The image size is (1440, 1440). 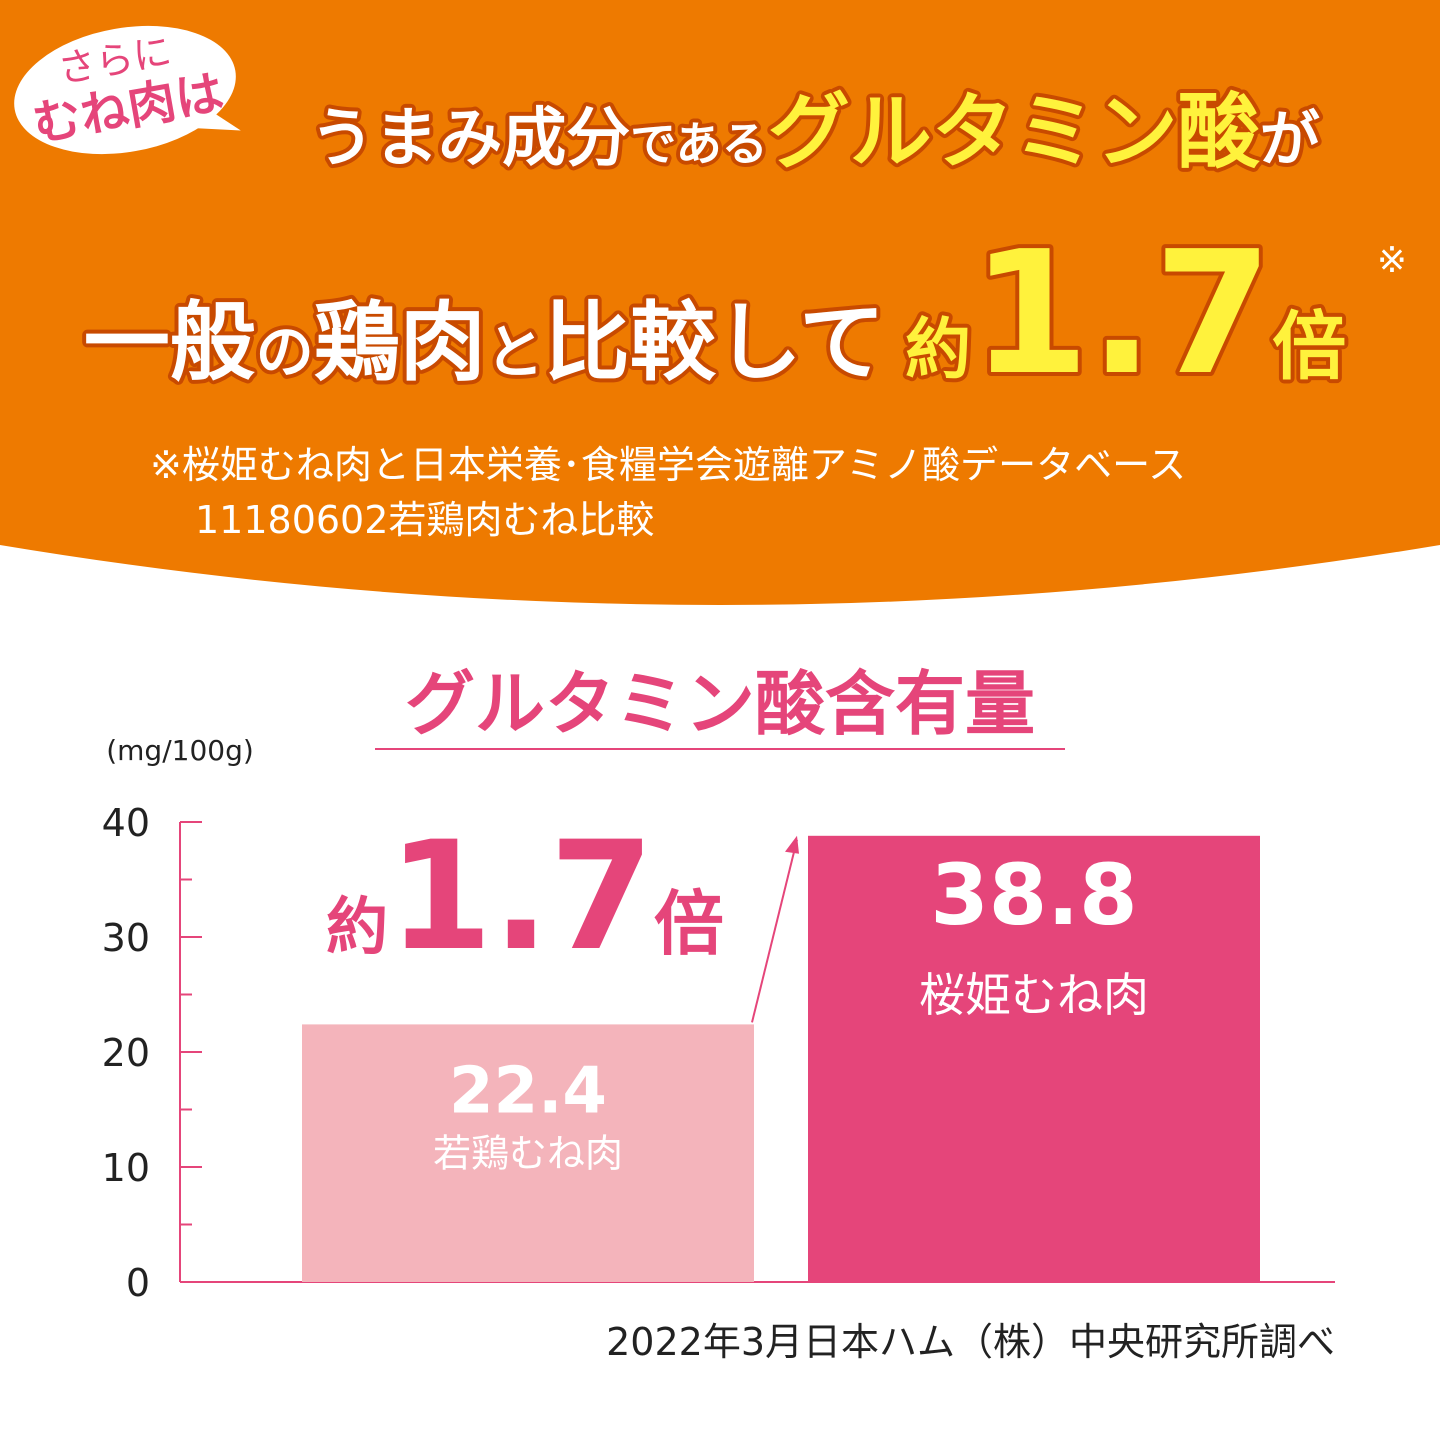 What do you see at coordinates (126, 823) in the screenshot?
I see `y-tick-label: 40` at bounding box center [126, 823].